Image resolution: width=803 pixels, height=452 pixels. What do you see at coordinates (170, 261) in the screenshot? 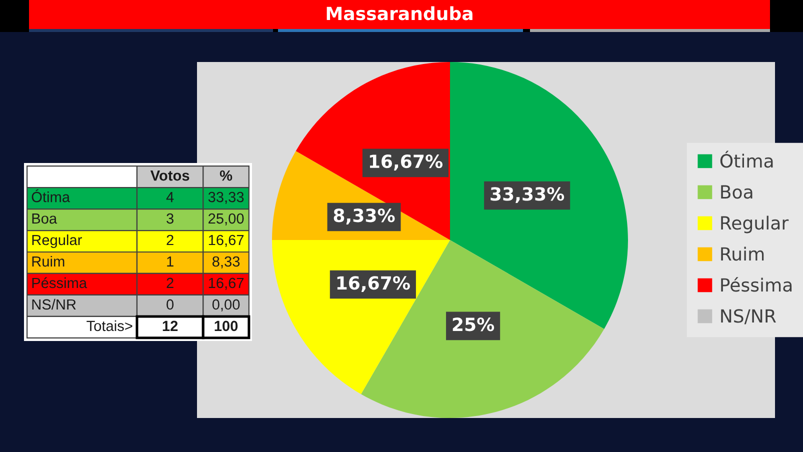
I see `data-label: 1` at bounding box center [170, 261].